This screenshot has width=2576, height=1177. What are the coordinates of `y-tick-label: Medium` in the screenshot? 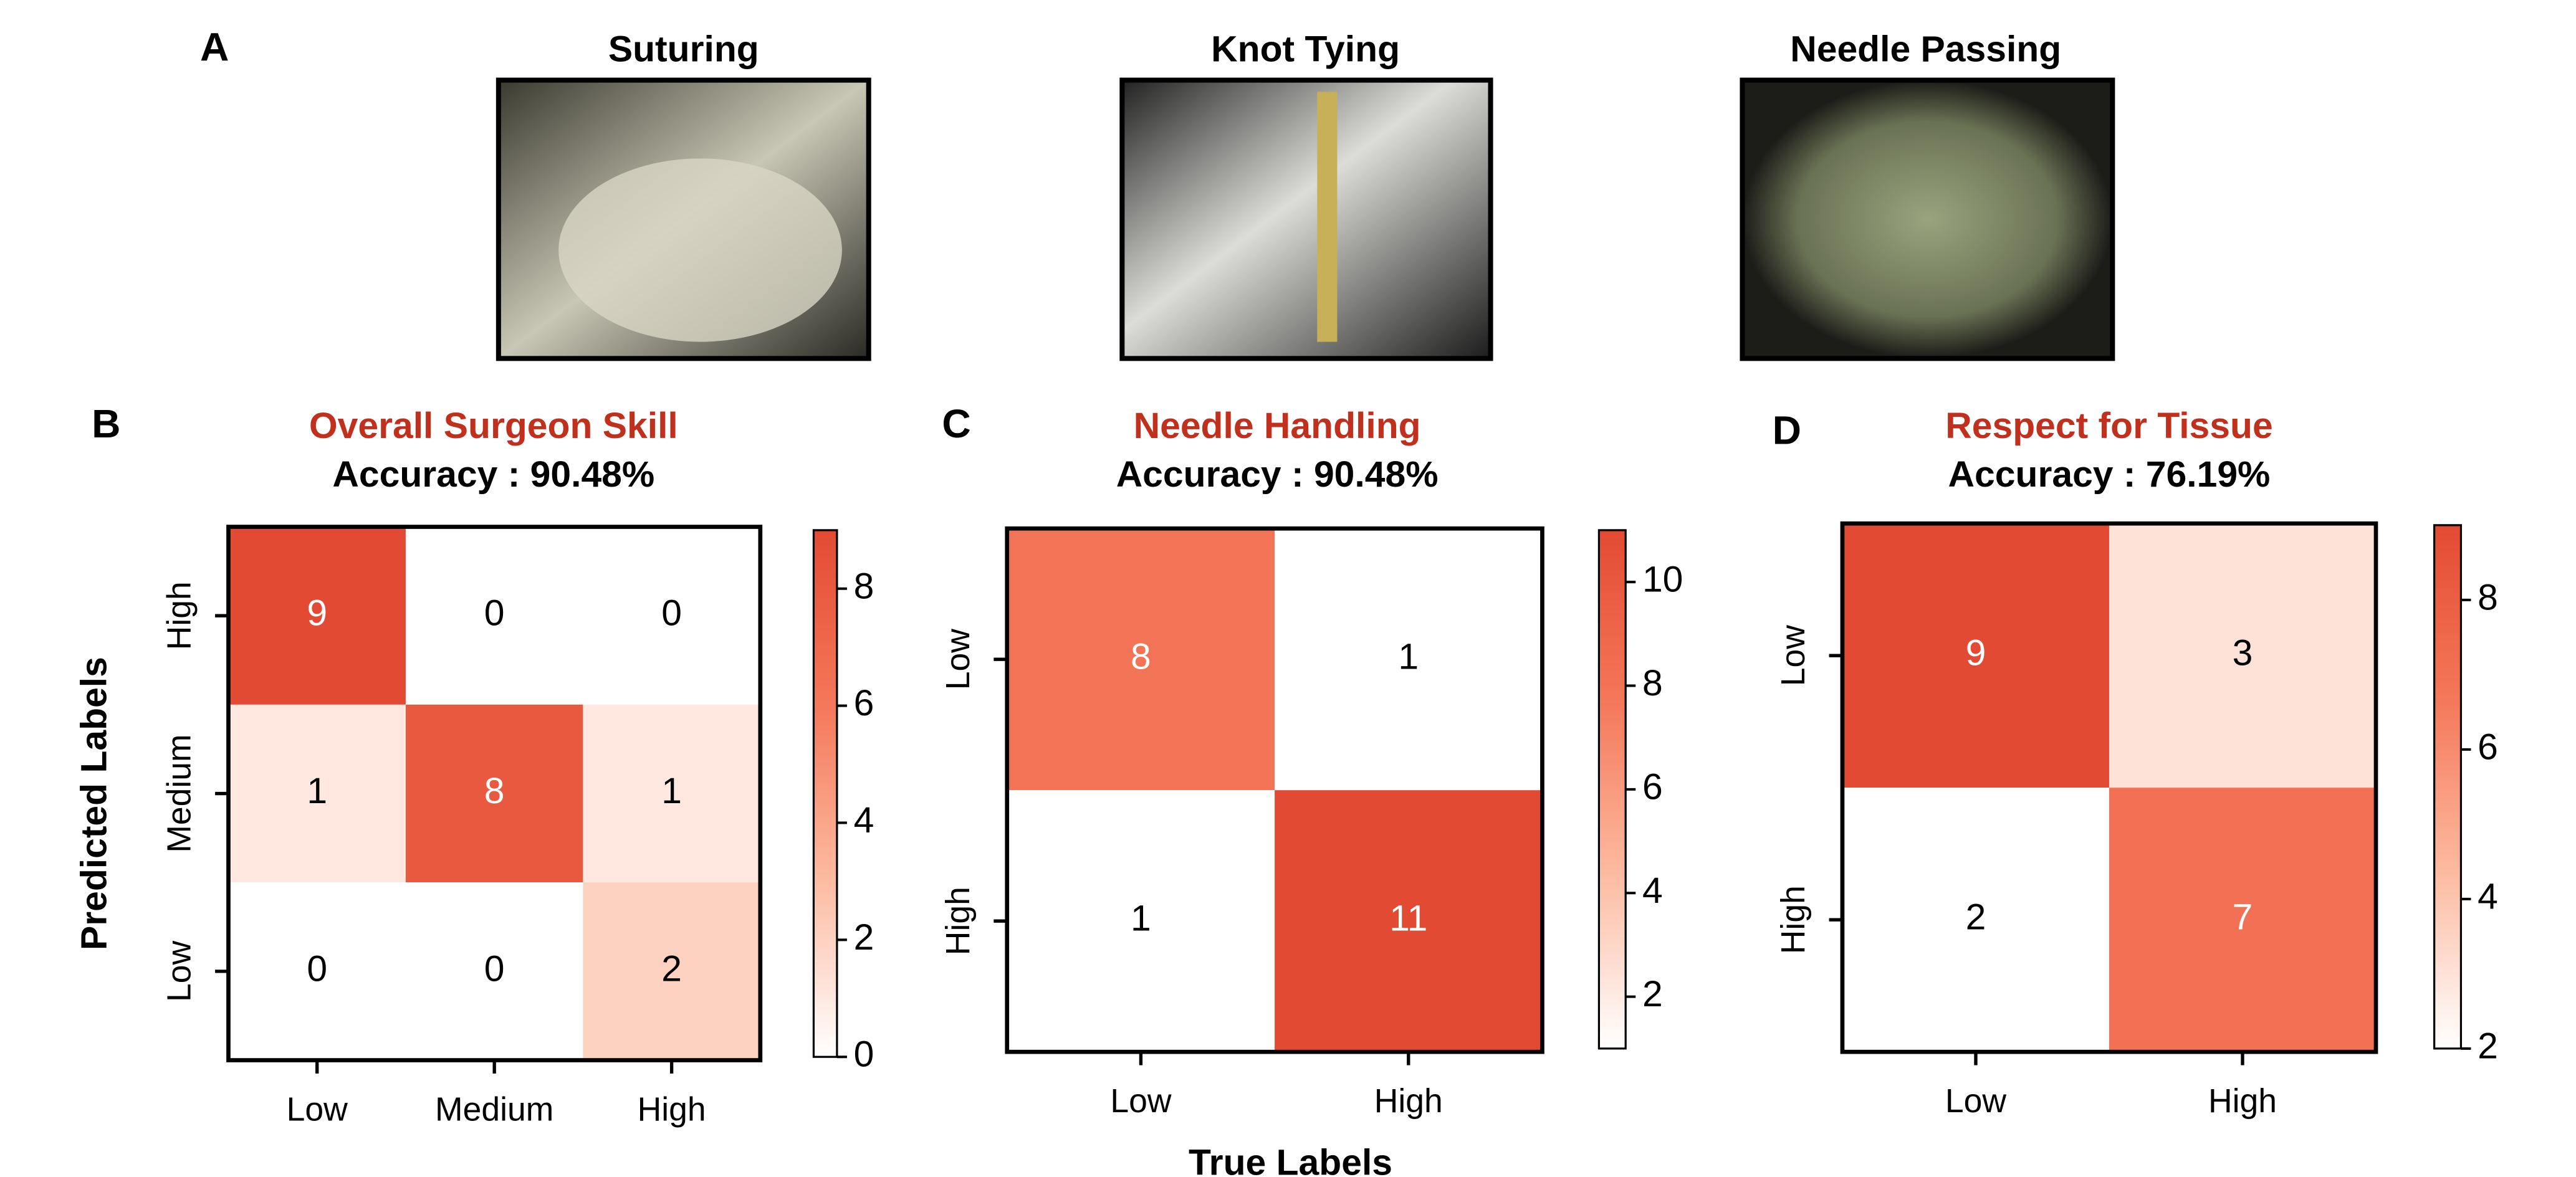 It's located at (179, 793).